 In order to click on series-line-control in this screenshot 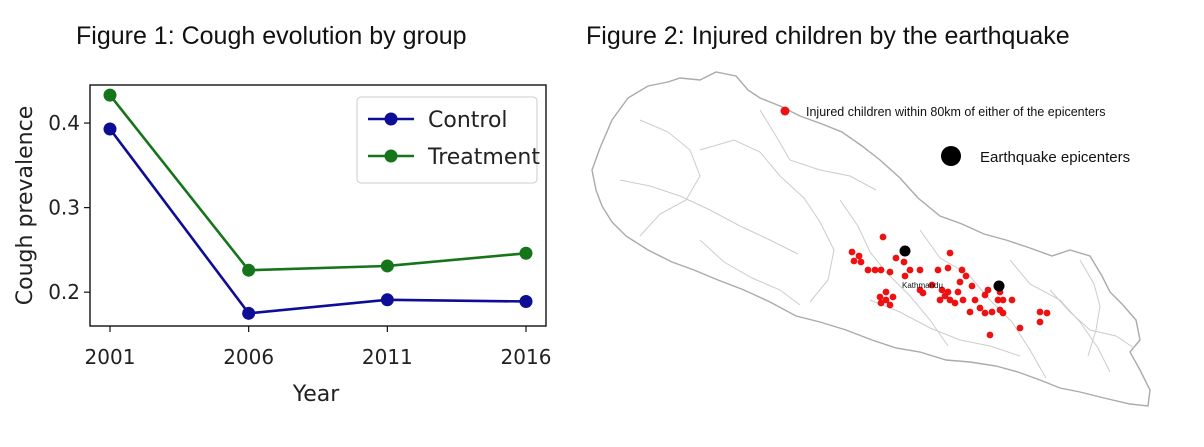, I will do `click(317, 221)`.